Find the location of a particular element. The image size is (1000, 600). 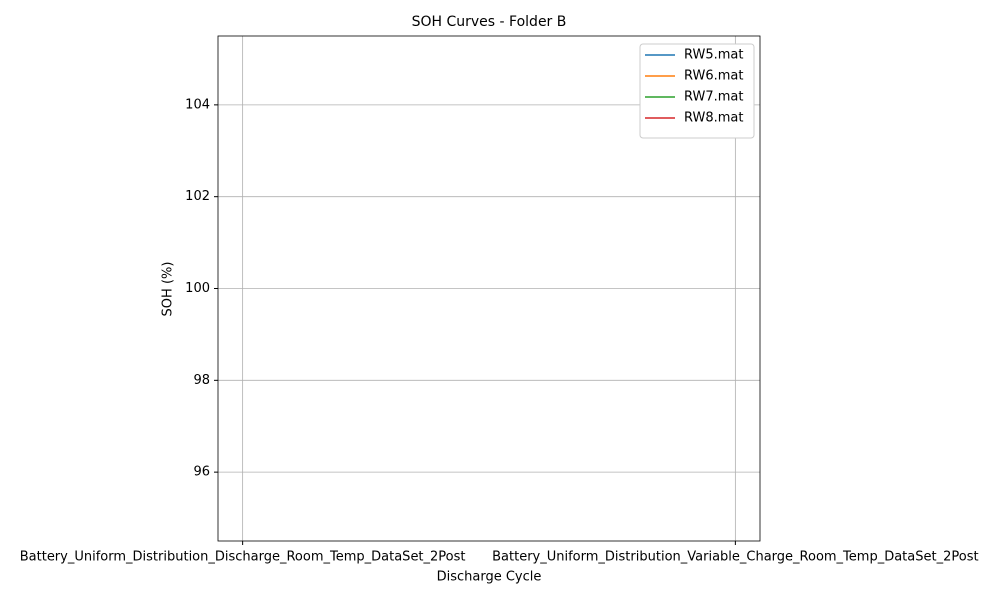

legend-label: RW7.mat is located at coordinates (714, 97).